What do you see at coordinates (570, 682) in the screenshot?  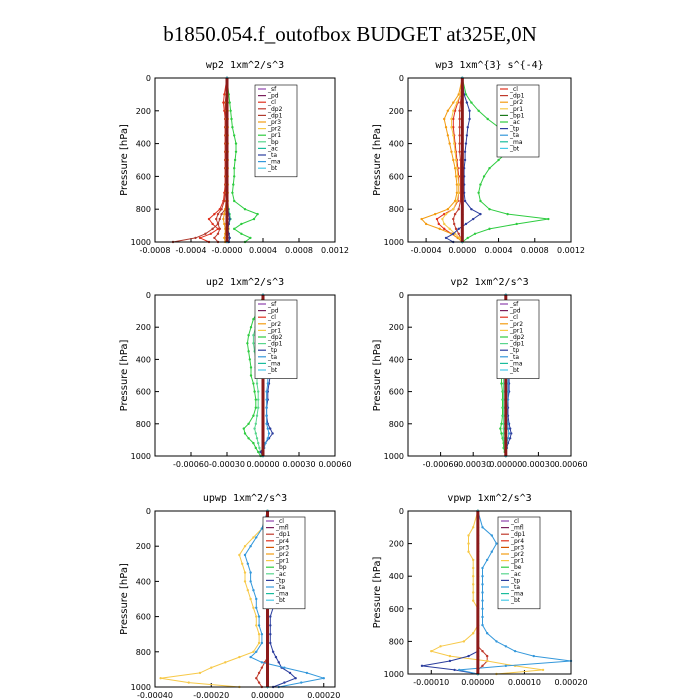 I see `x-tick-label: 0.00020` at bounding box center [570, 682].